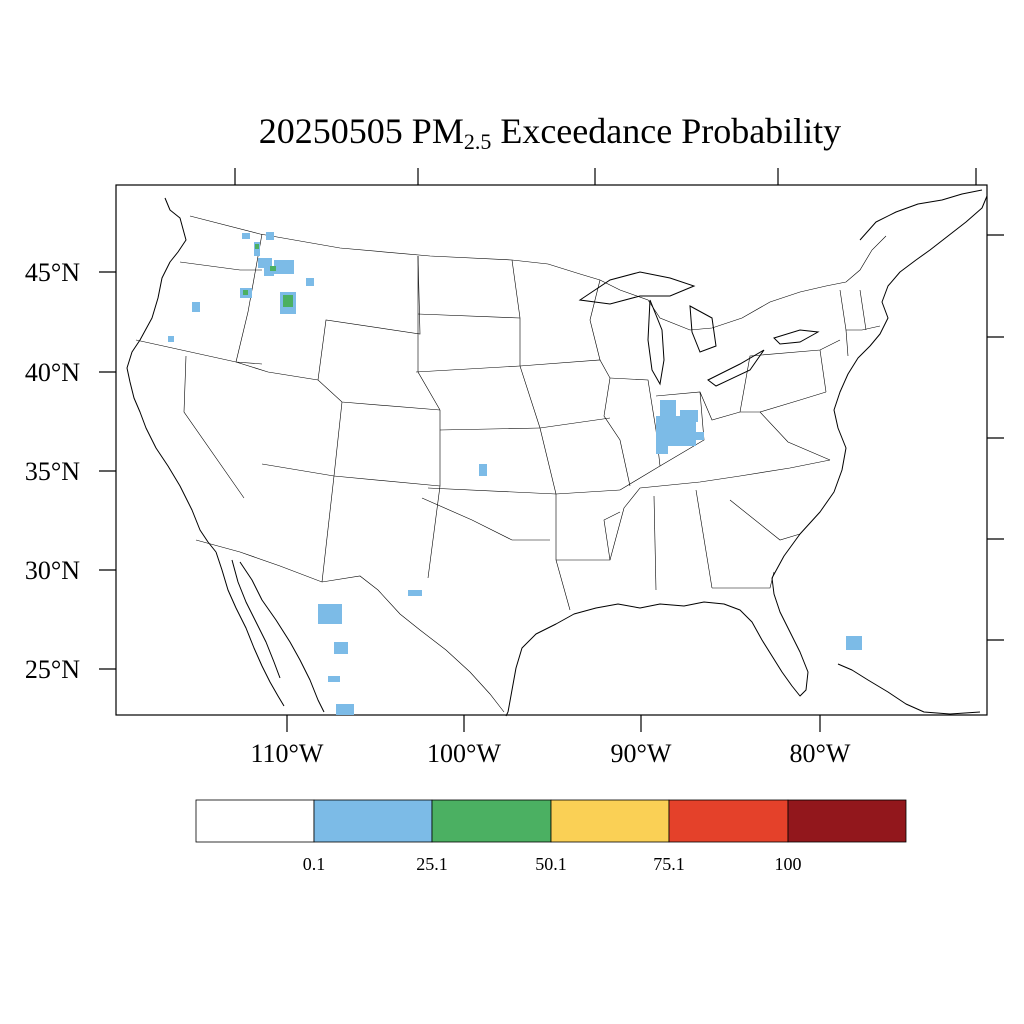 The height and width of the screenshot is (1024, 1024). What do you see at coordinates (641, 753) in the screenshot?
I see `lon-label-90w: 90°W` at bounding box center [641, 753].